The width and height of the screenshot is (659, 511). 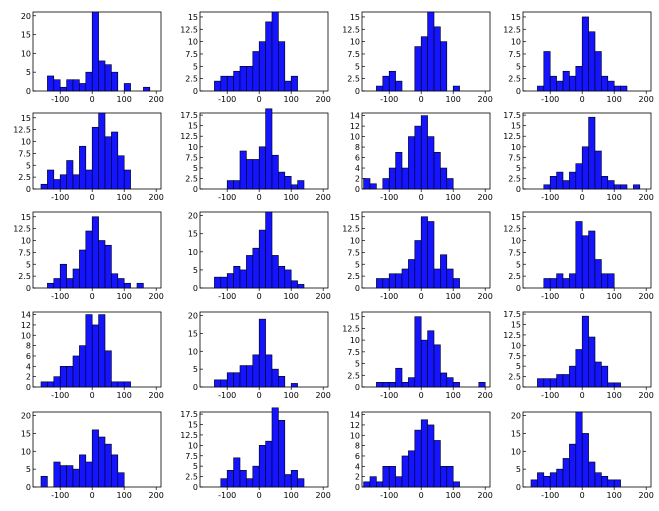 What do you see at coordinates (355, 126) in the screenshot?
I see `y-tick-label: 12` at bounding box center [355, 126].